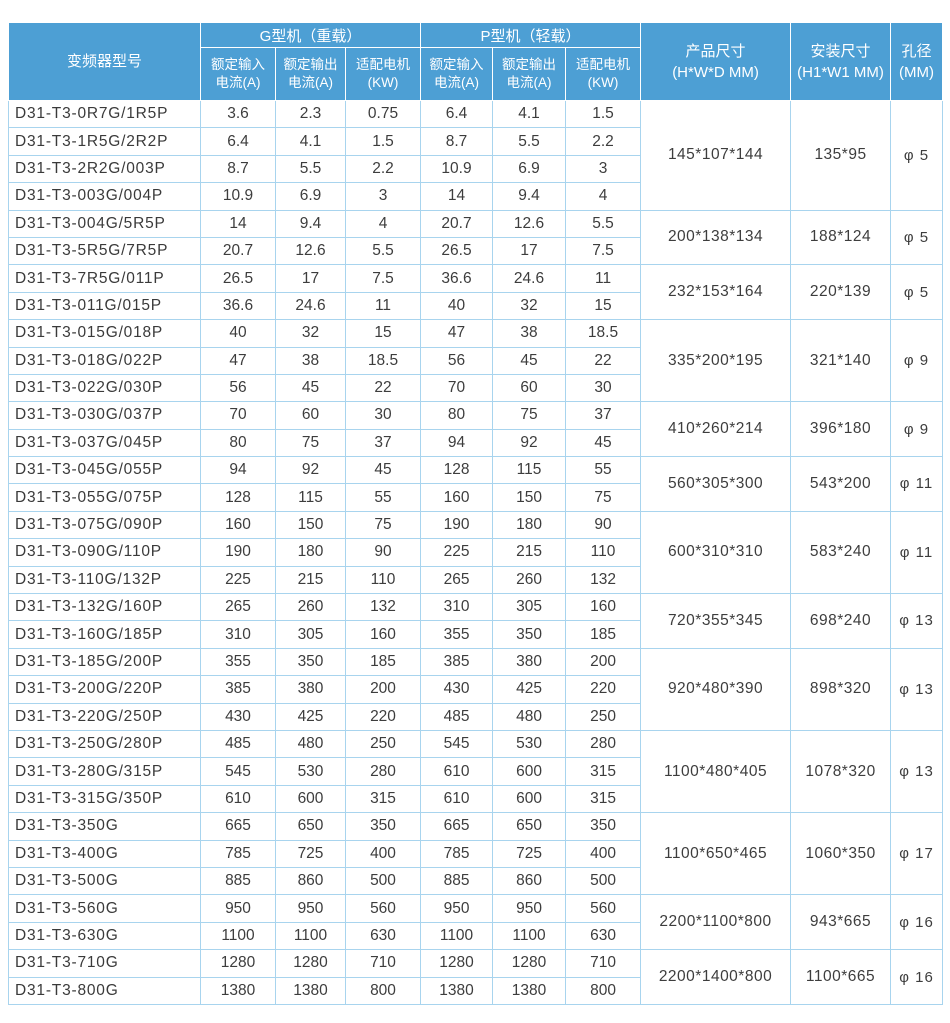  Describe the element at coordinates (104, 61) in the screenshot. I see `header-model: 变频器型号` at that location.